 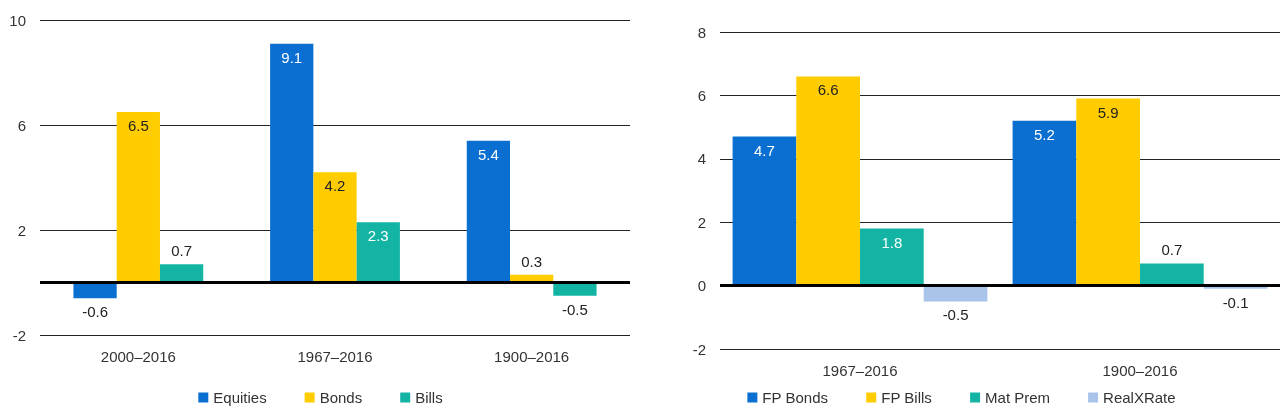 I want to click on y-tick-label: 4, so click(x=701, y=159).